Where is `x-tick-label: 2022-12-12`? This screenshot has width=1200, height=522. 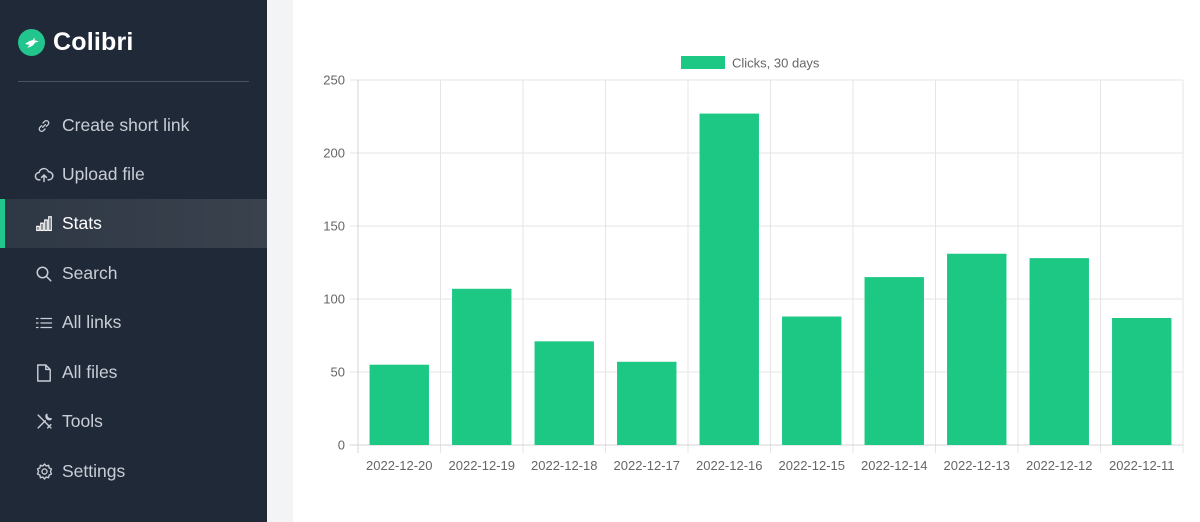 x-tick-label: 2022-12-12 is located at coordinates (1059, 465).